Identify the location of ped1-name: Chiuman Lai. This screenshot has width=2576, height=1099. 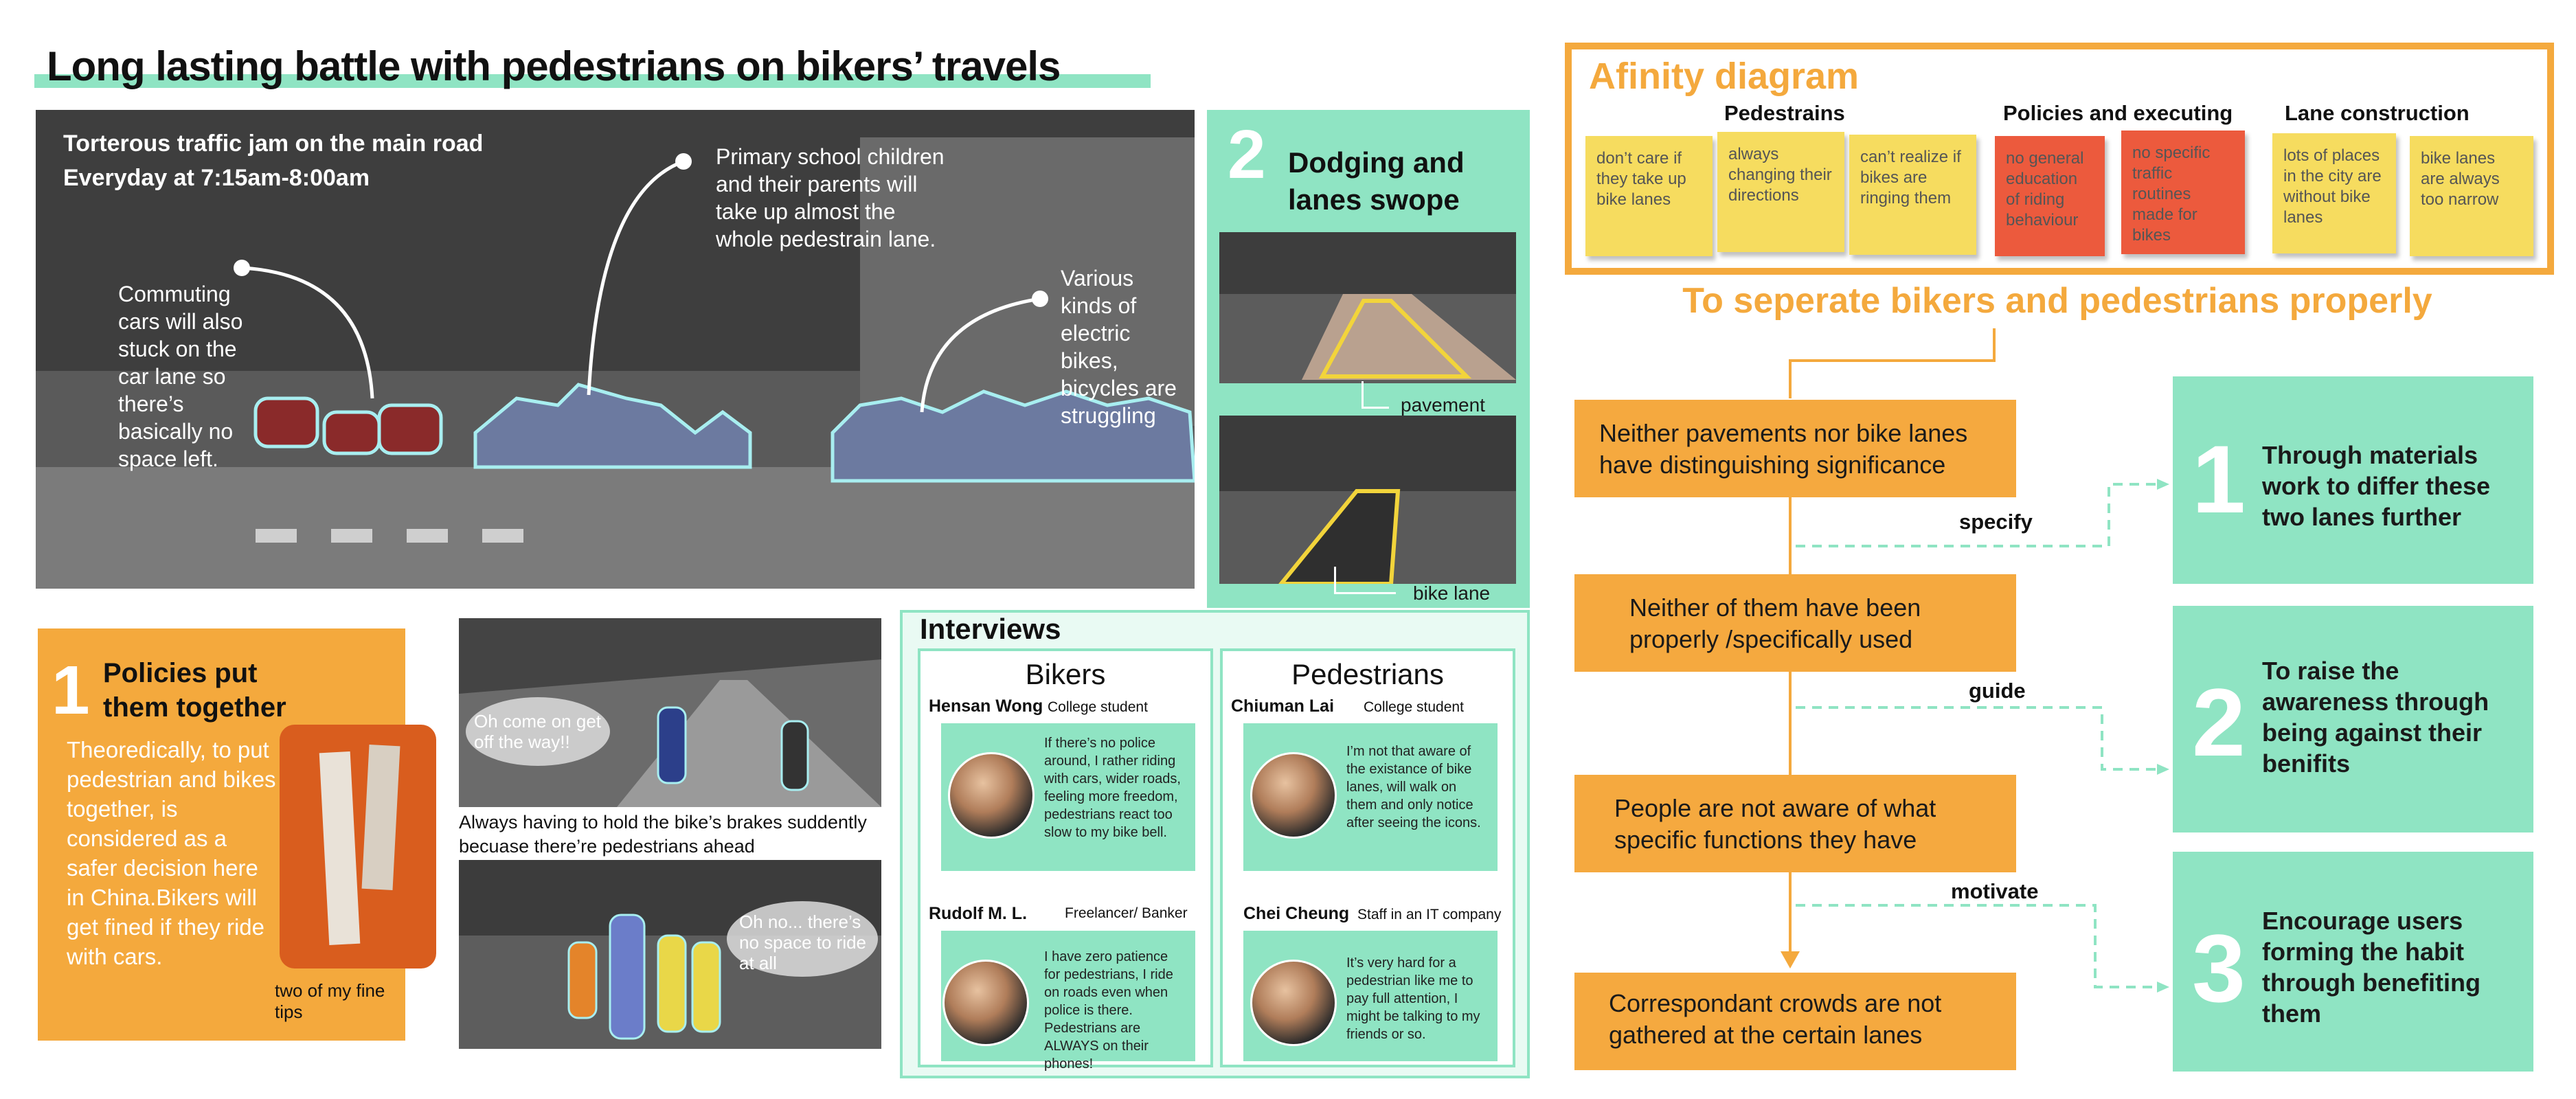
(1283, 706).